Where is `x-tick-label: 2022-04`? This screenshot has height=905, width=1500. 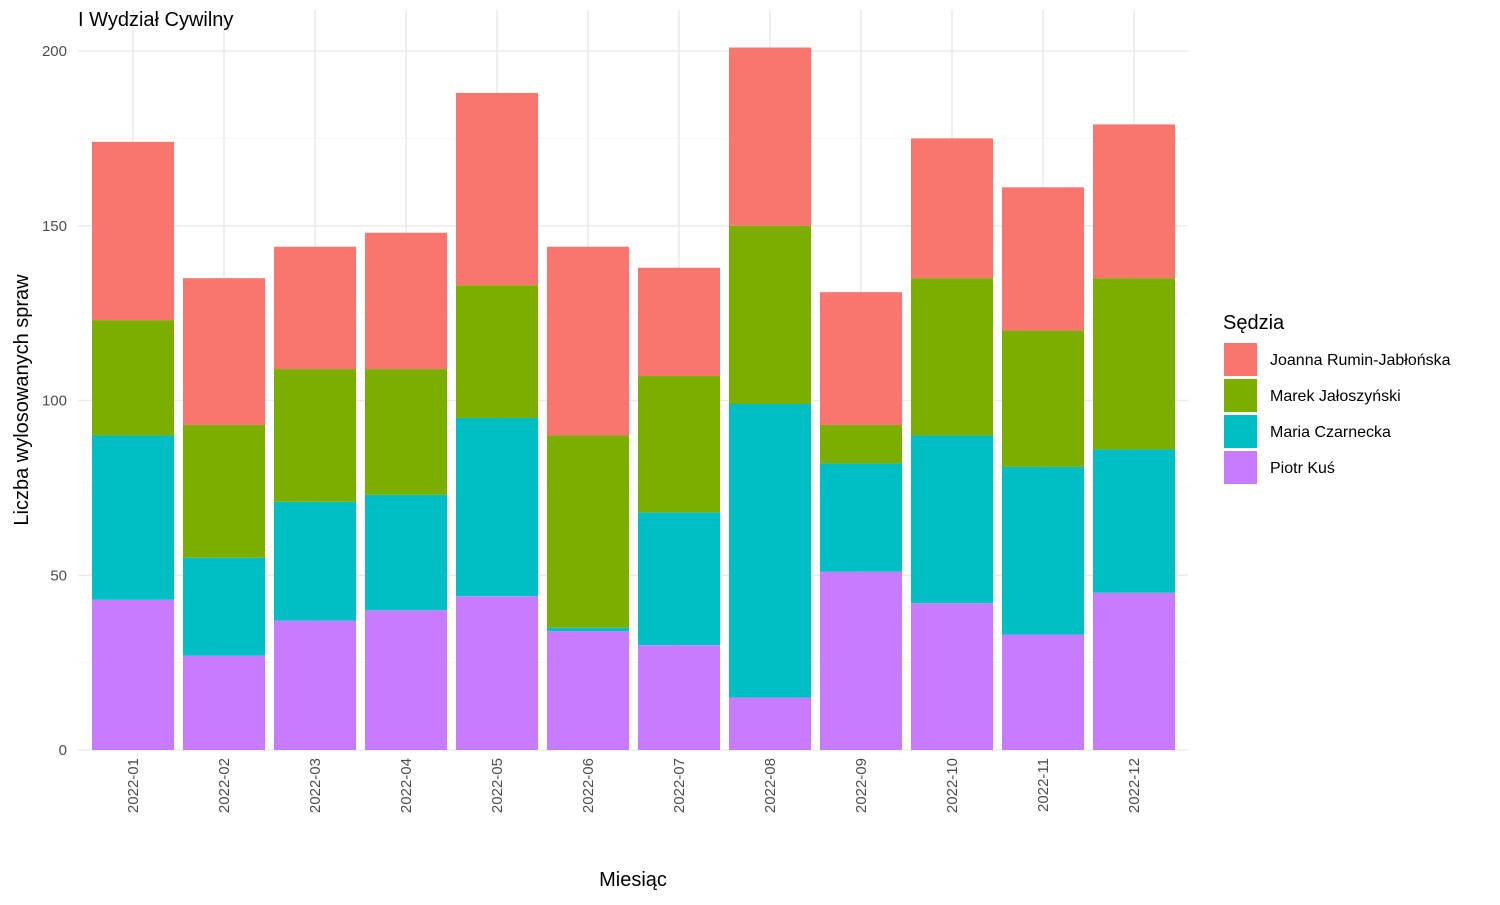 x-tick-label: 2022-04 is located at coordinates (406, 785).